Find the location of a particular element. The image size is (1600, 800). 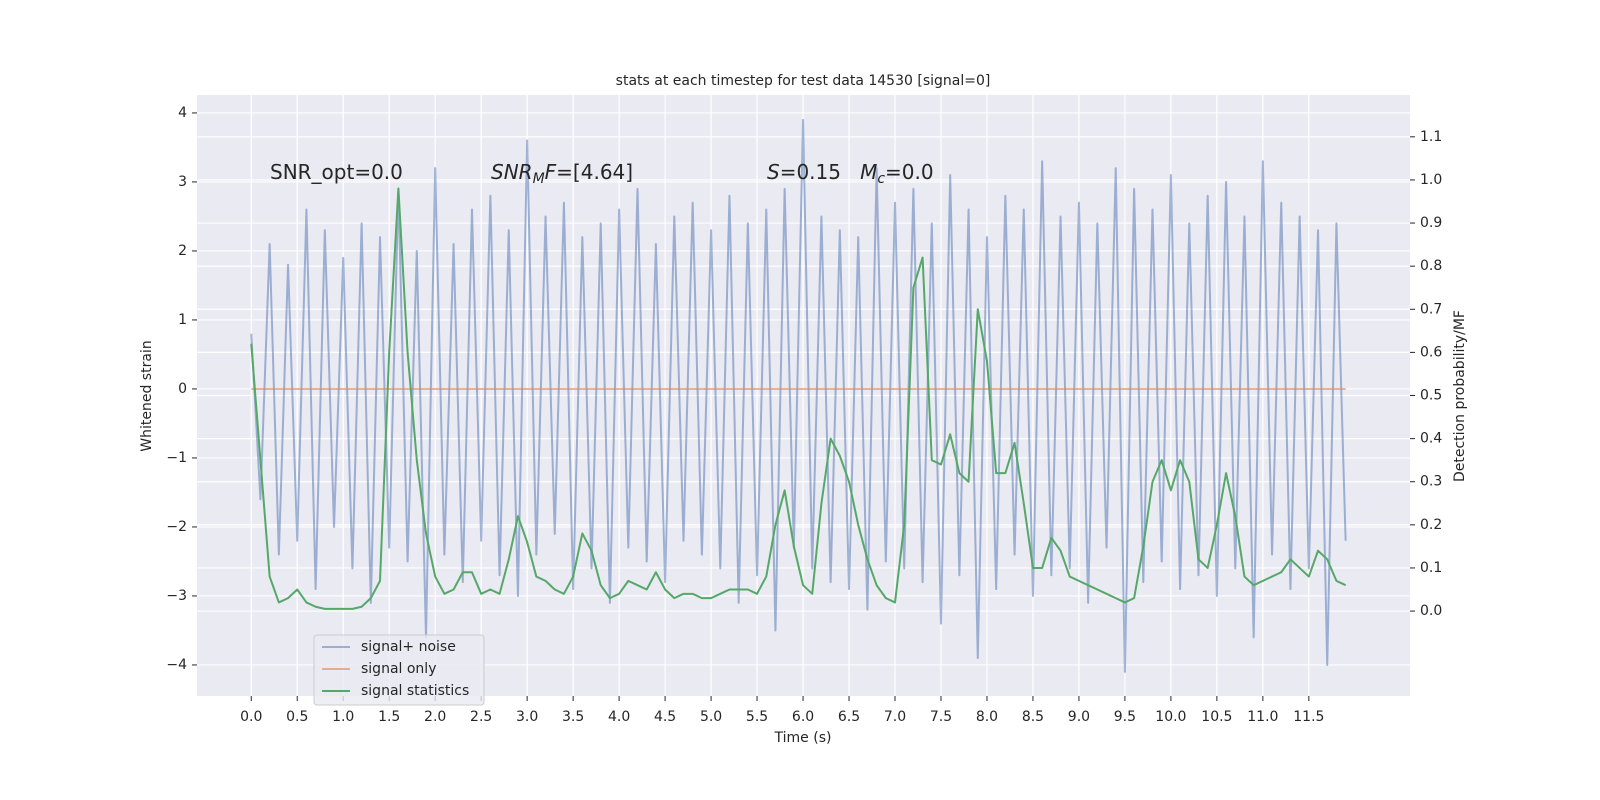

x-tick-label: 6.5 is located at coordinates (849, 717).